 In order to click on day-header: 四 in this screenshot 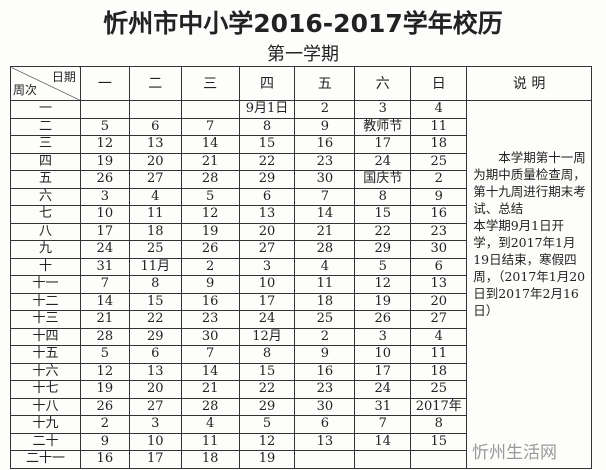, I will do `click(267, 83)`.